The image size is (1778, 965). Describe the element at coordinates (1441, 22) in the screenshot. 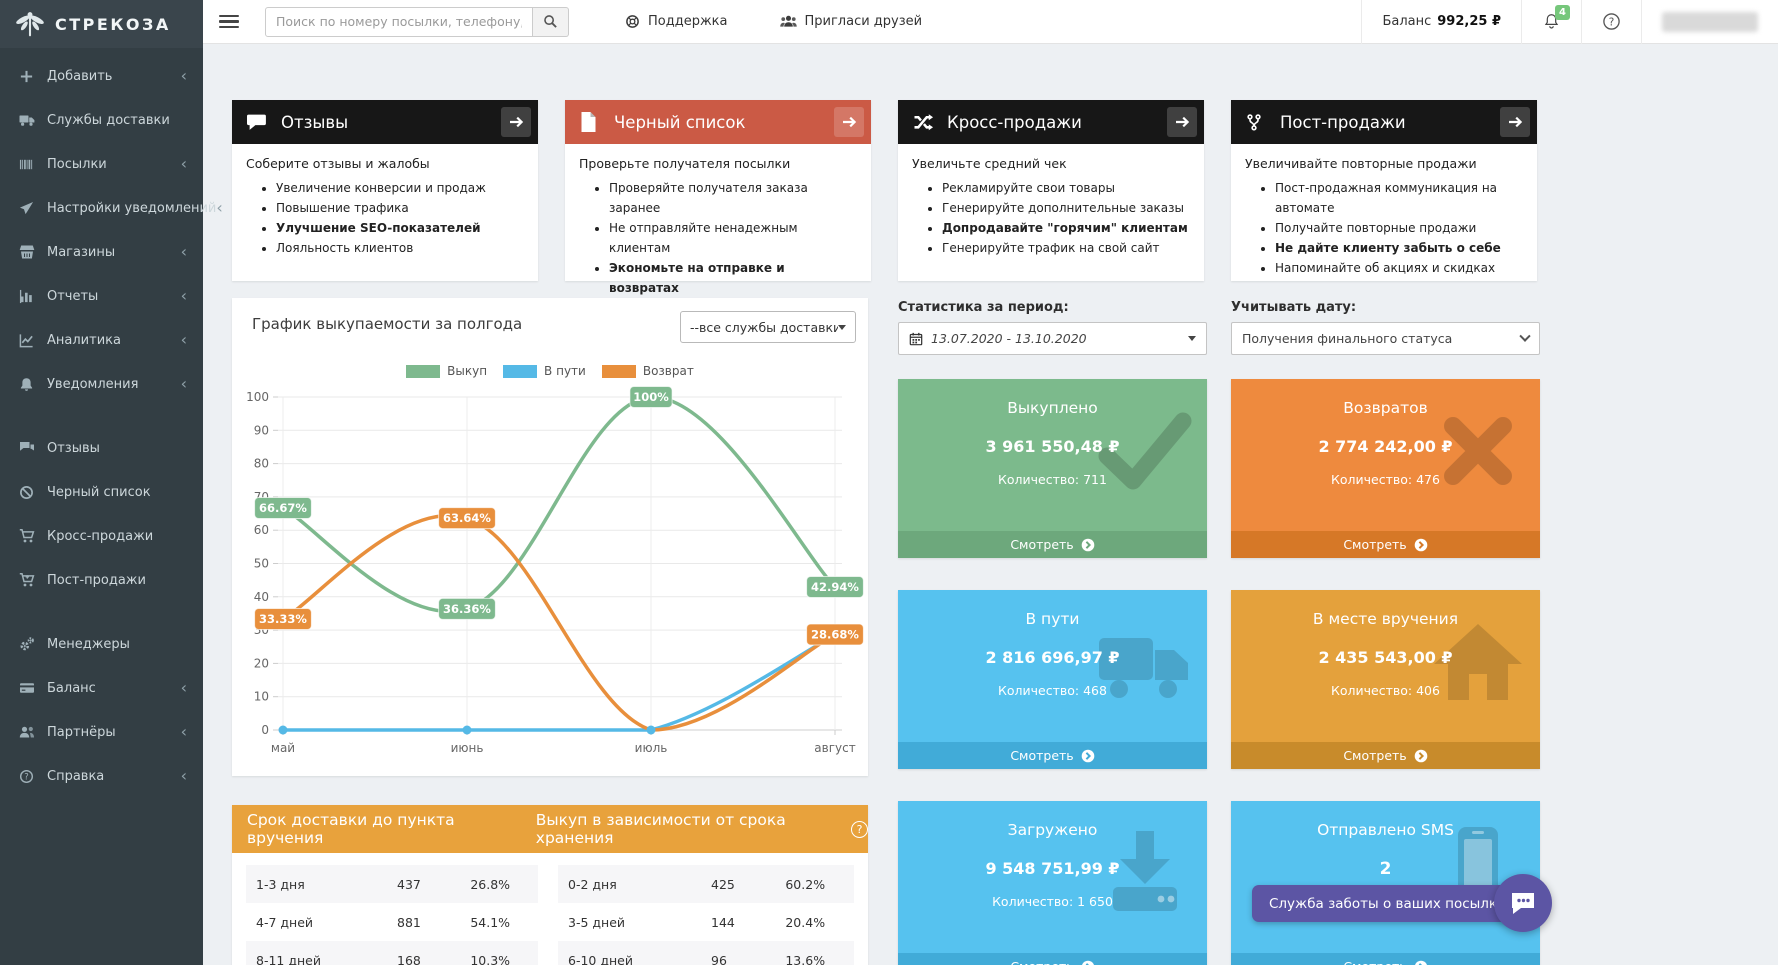

I see `balance-display: Баланс 992,25 ₽` at that location.